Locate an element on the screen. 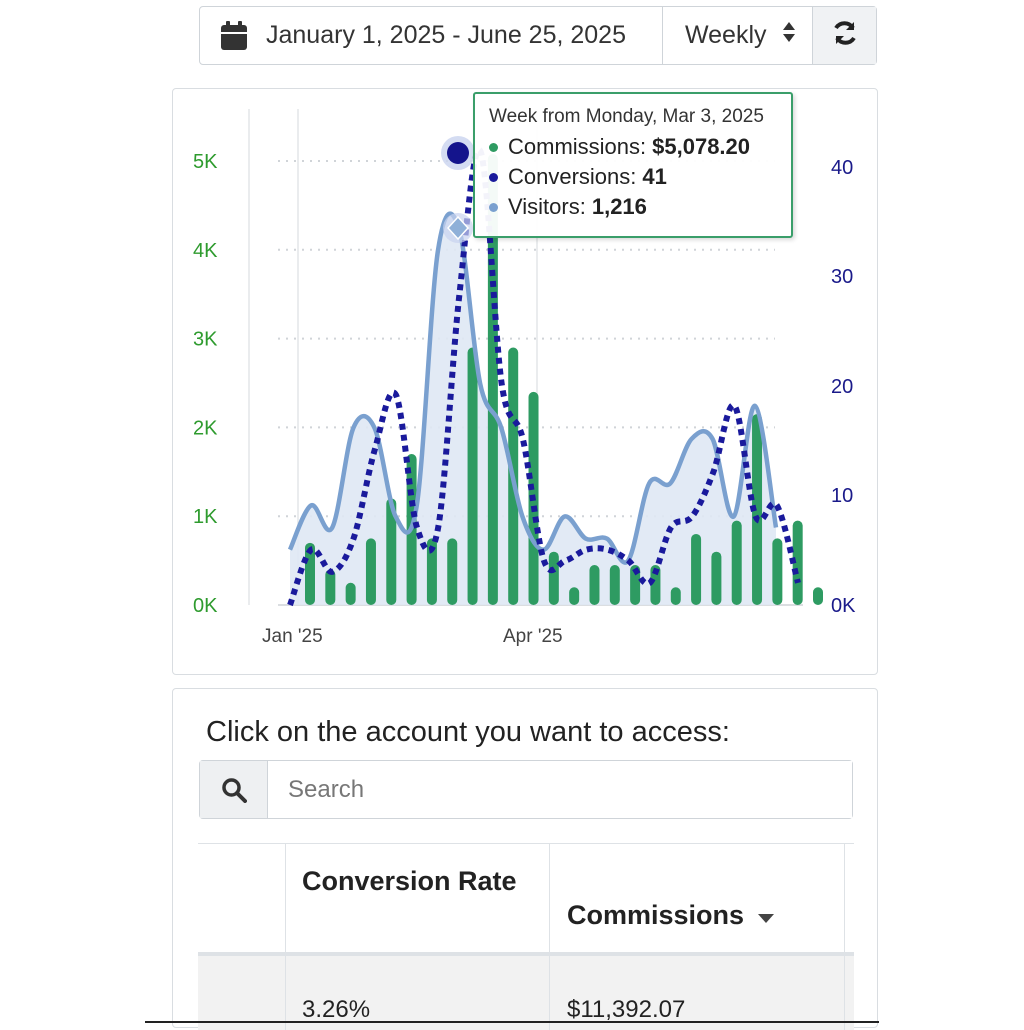  search-input is located at coordinates (560, 789).